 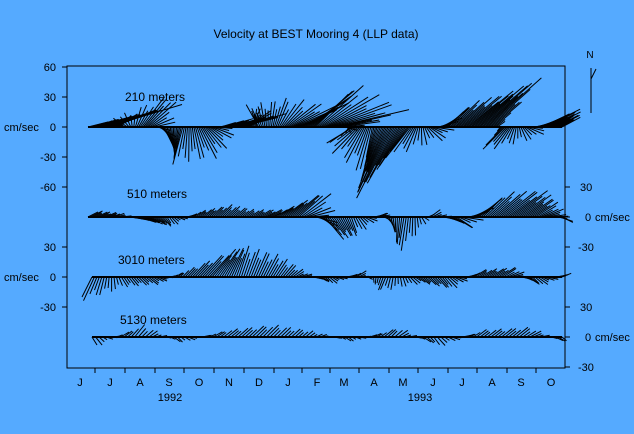 What do you see at coordinates (50, 98) in the screenshot?
I see `y-tick-label: 30` at bounding box center [50, 98].